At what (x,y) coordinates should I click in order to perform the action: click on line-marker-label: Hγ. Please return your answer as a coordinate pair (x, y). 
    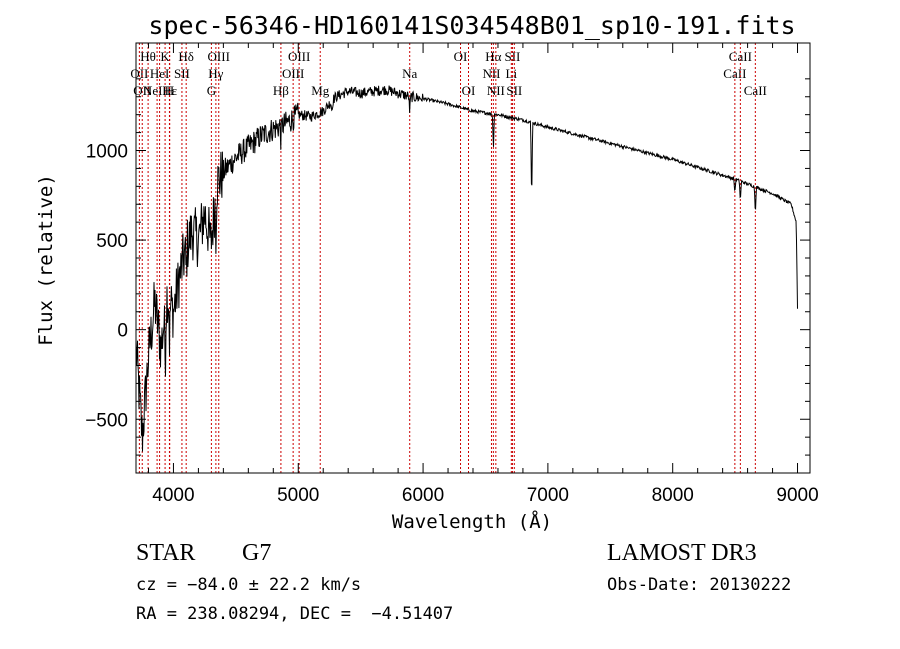
    Looking at the image, I should click on (215, 73).